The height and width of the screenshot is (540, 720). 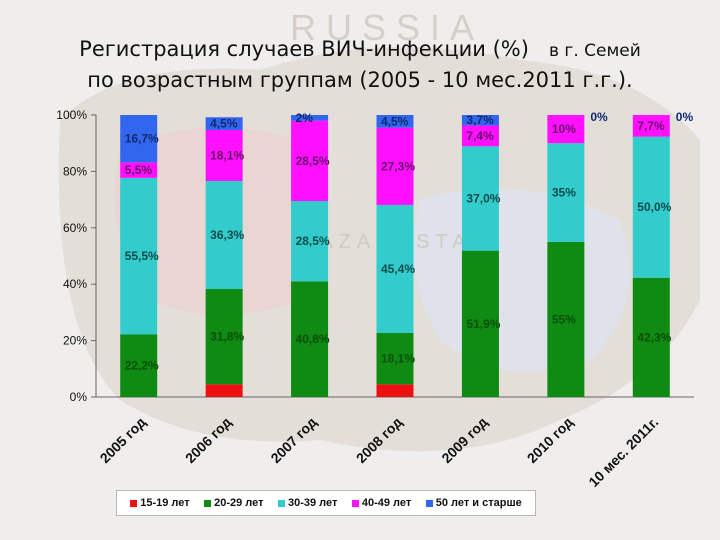 I want to click on data-label: 31,8%, so click(x=227, y=337).